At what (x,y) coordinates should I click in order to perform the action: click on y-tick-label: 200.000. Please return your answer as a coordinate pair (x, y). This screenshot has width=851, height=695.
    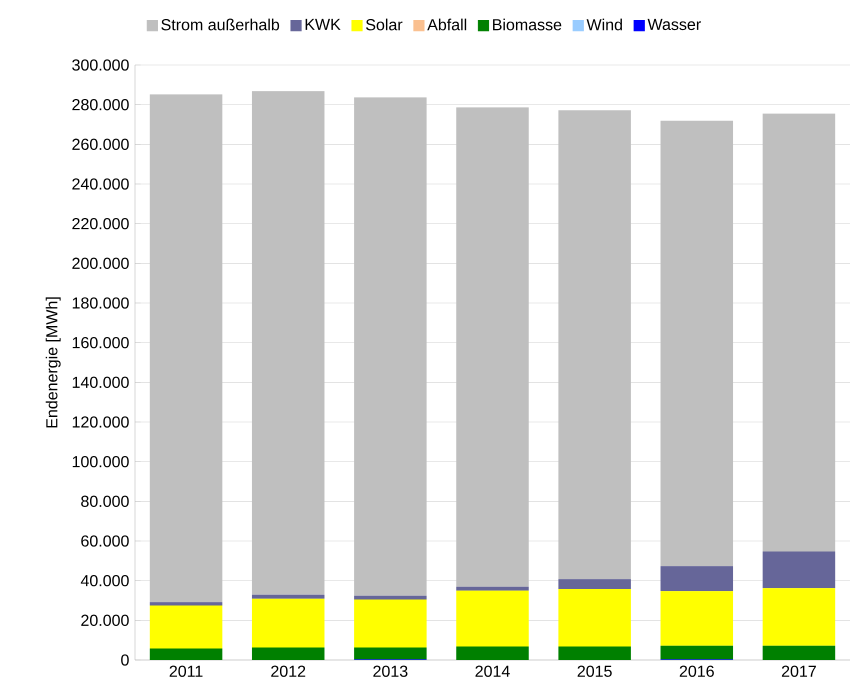
    Looking at the image, I should click on (100, 263).